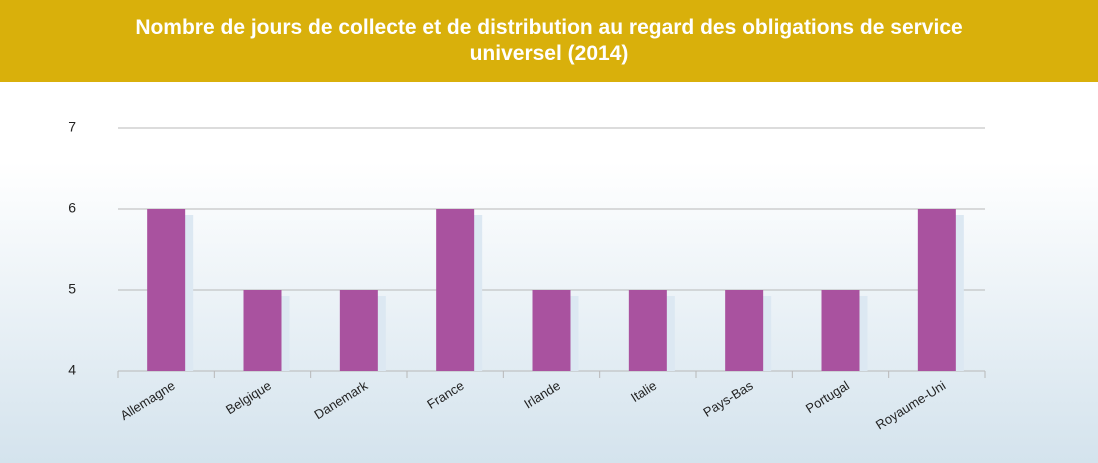 The width and height of the screenshot is (1098, 463). What do you see at coordinates (248, 398) in the screenshot?
I see `x-tick-label: Belgique` at bounding box center [248, 398].